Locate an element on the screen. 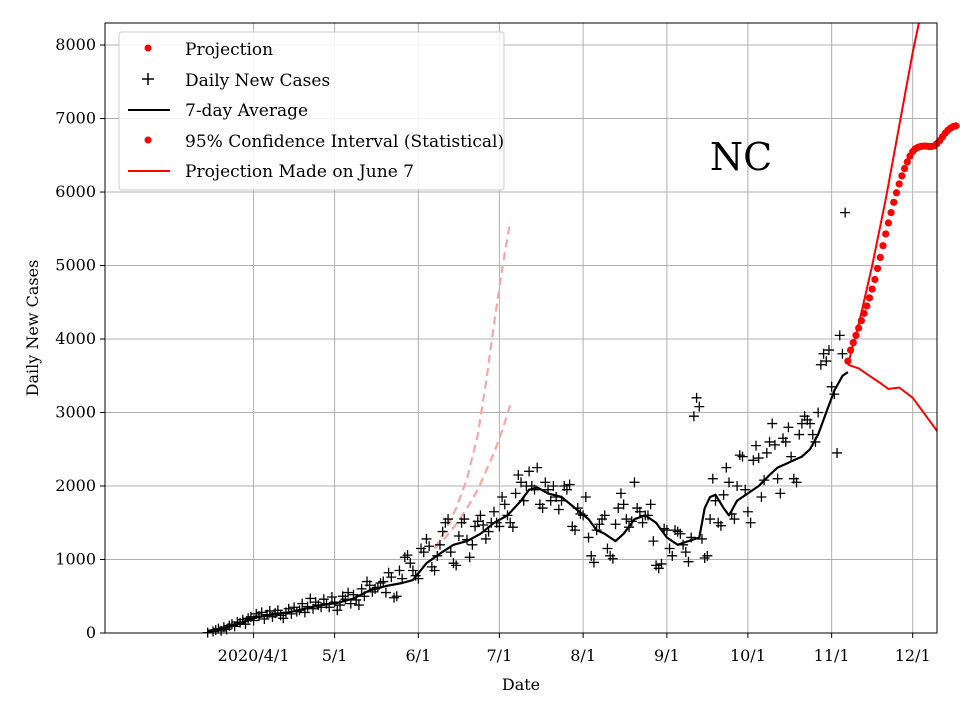  x-tick-label: 2020/4/1 is located at coordinates (254, 655).